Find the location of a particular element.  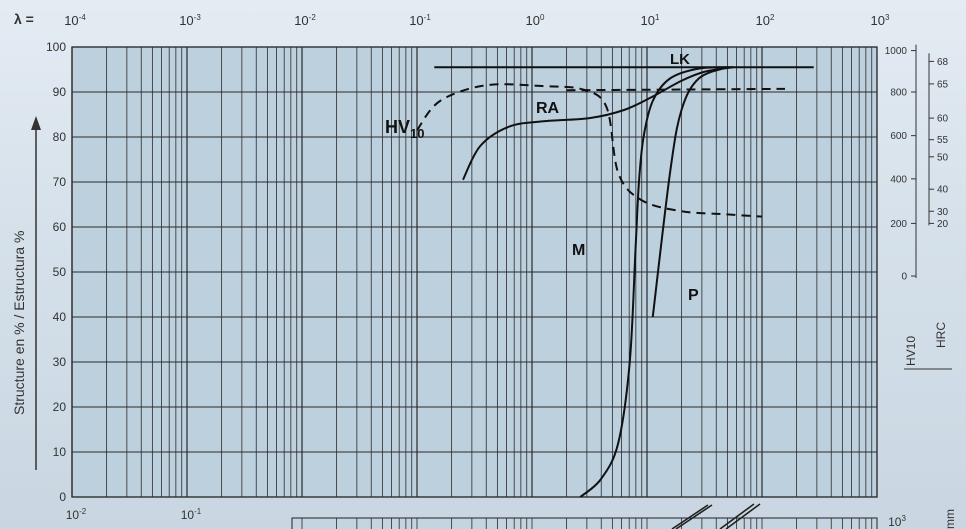

curve-hv10 is located at coordinates (589, 150).